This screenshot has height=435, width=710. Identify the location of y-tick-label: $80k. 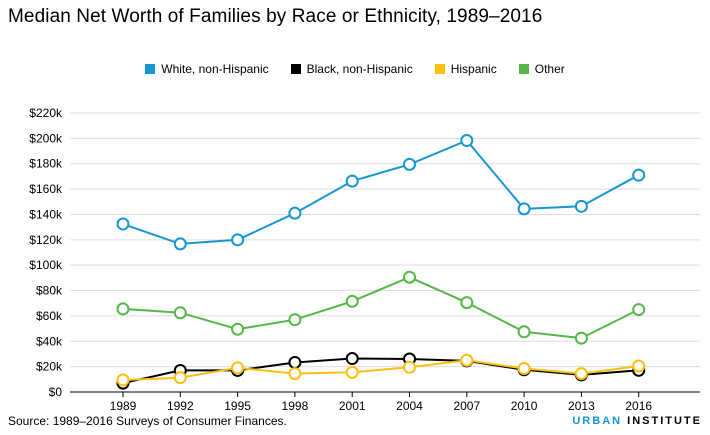
(49, 291).